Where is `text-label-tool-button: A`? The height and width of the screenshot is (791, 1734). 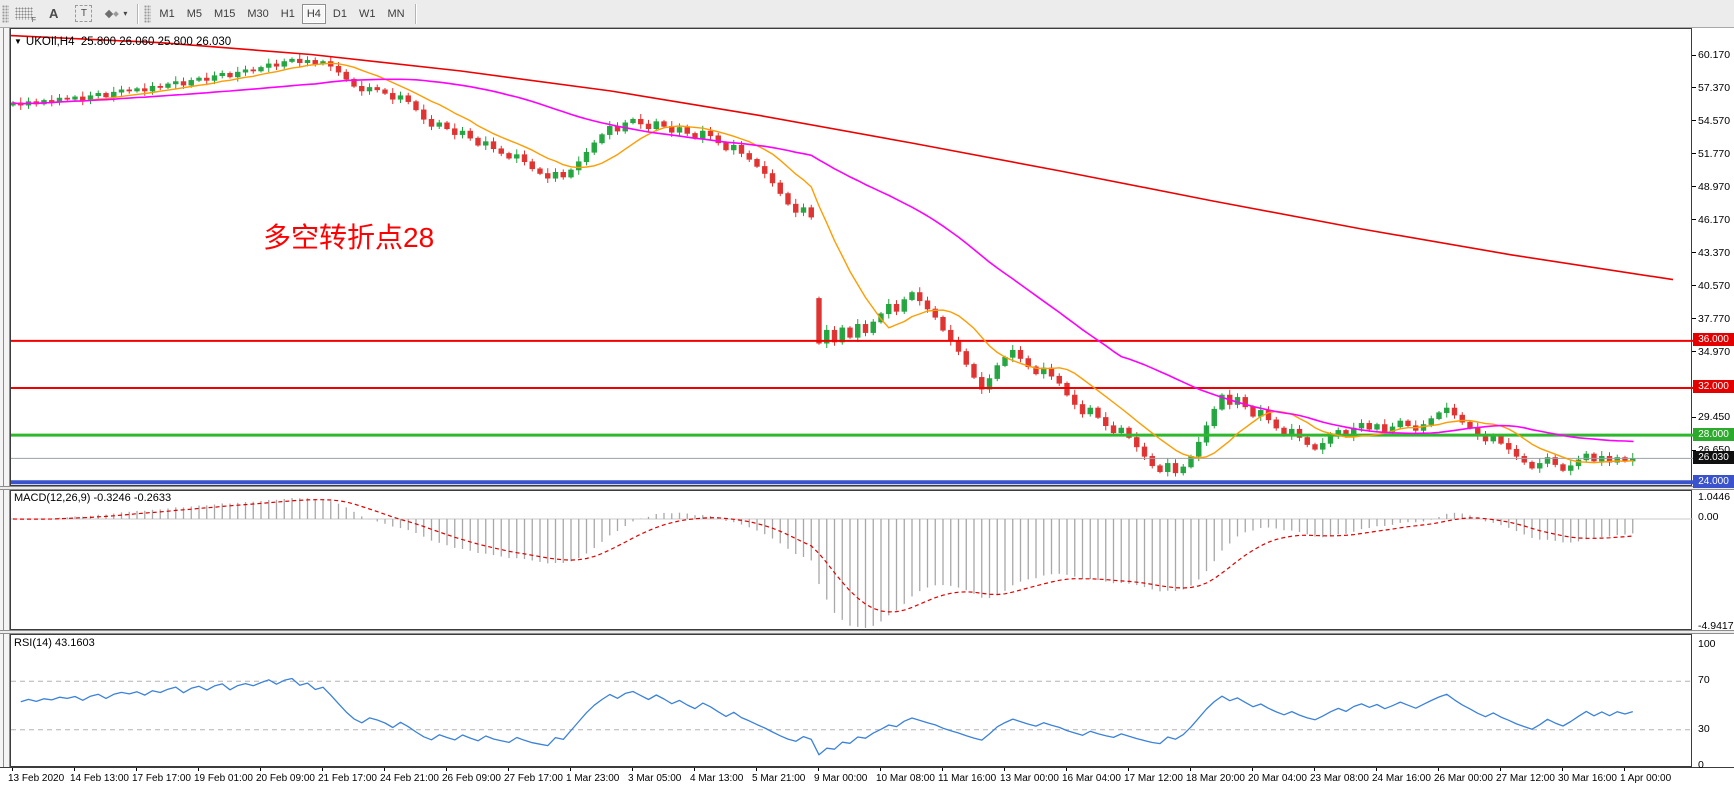 text-label-tool-button: A is located at coordinates (54, 13).